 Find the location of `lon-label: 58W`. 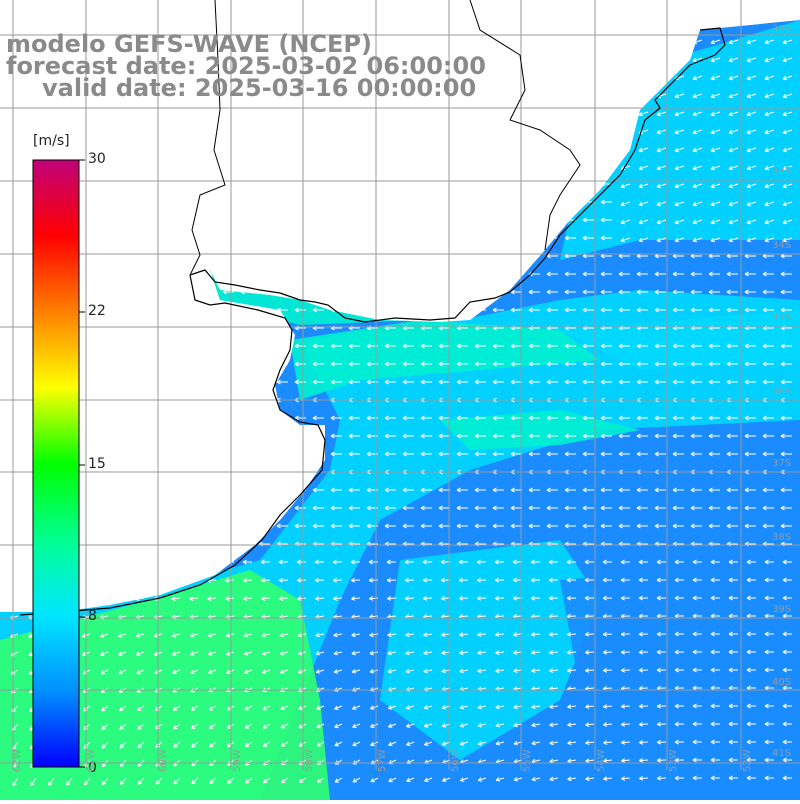

lon-label: 58W is located at coordinates (309, 760).